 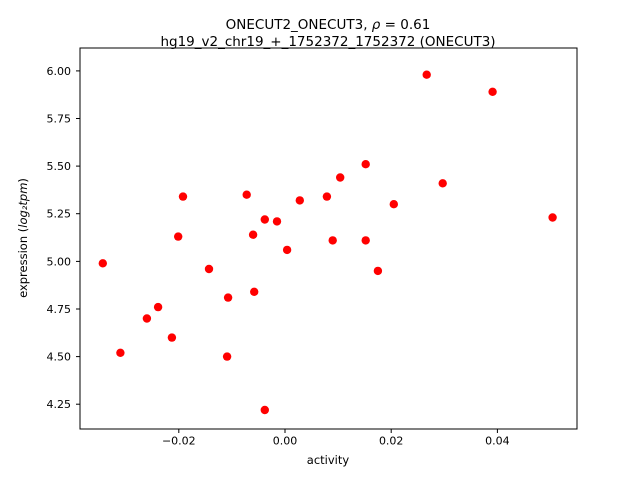 What do you see at coordinates (59, 309) in the screenshot?
I see `y-tick-label: 4.75` at bounding box center [59, 309].